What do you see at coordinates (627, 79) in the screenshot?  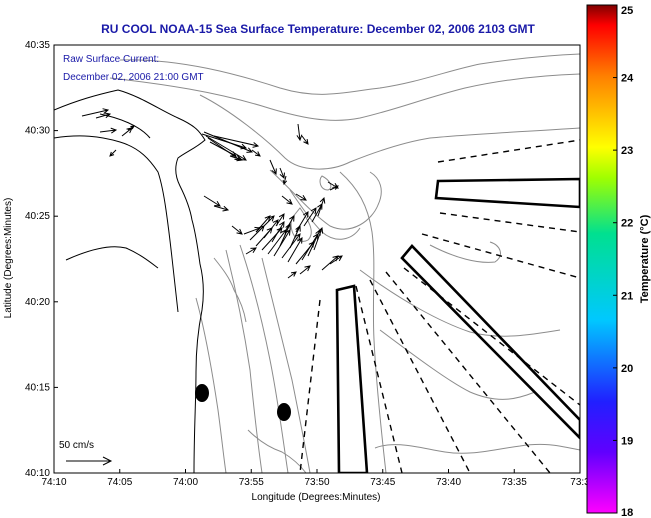 I see `colorbar-tick-label: 24` at bounding box center [627, 79].